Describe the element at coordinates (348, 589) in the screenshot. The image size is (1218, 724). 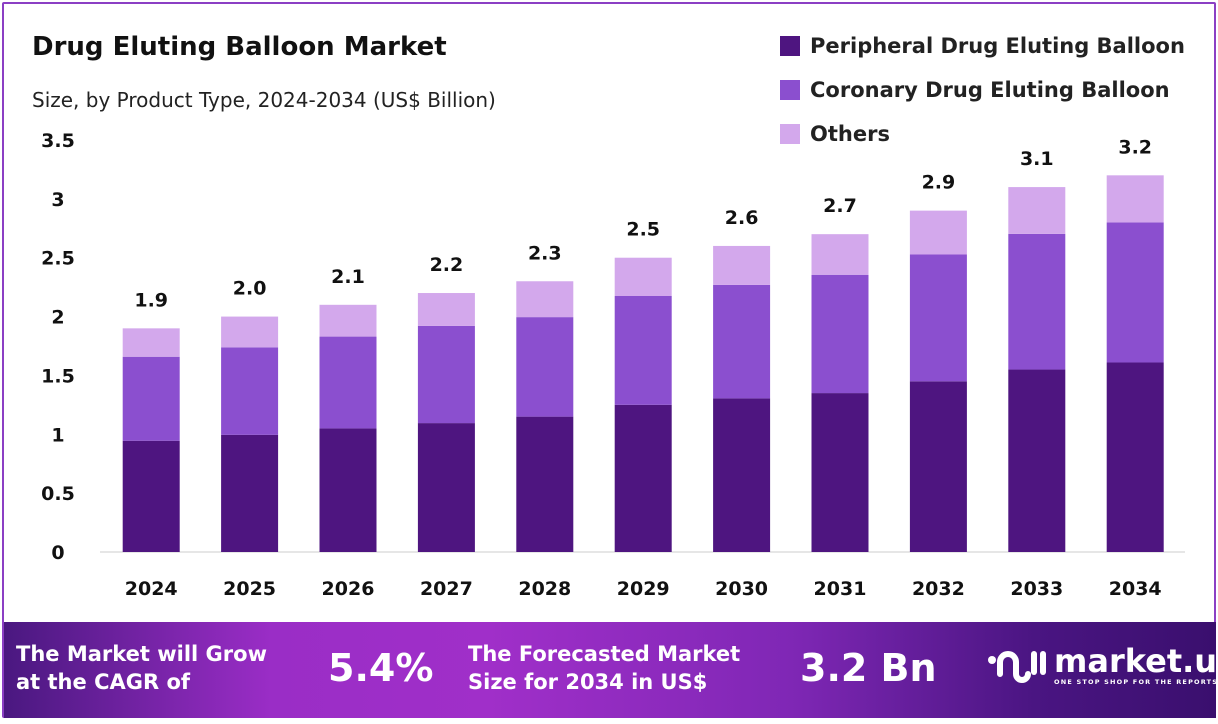
I see `x-tick-label: 2026` at that location.